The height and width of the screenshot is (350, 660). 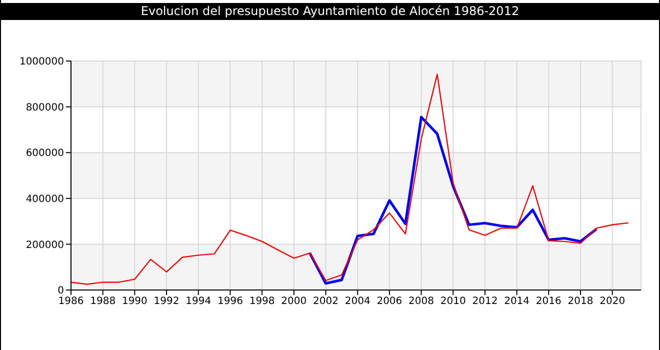 What do you see at coordinates (199, 302) in the screenshot?
I see `x-tick-label: 1994` at bounding box center [199, 302].